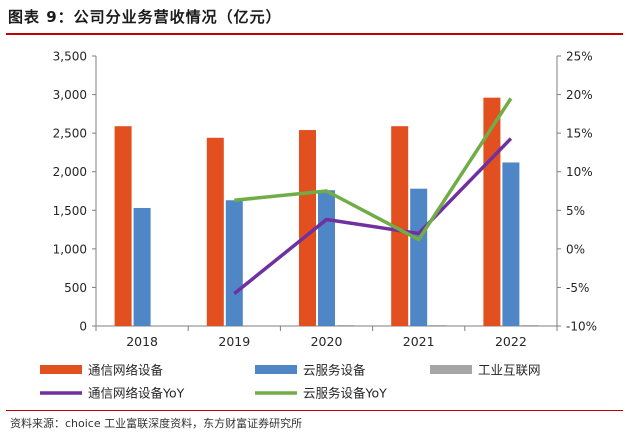  Describe the element at coordinates (145, 17) in the screenshot. I see `chart-title: 图表 9：公司分业务营收情况（亿元）` at that location.